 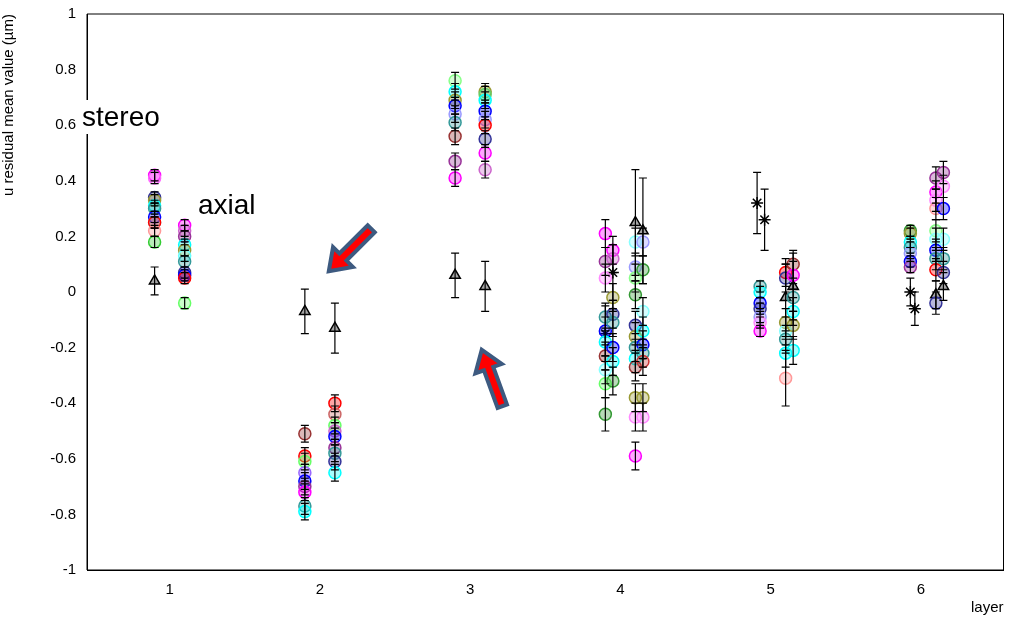 I want to click on y-tick-label: 1, so click(x=71, y=13).